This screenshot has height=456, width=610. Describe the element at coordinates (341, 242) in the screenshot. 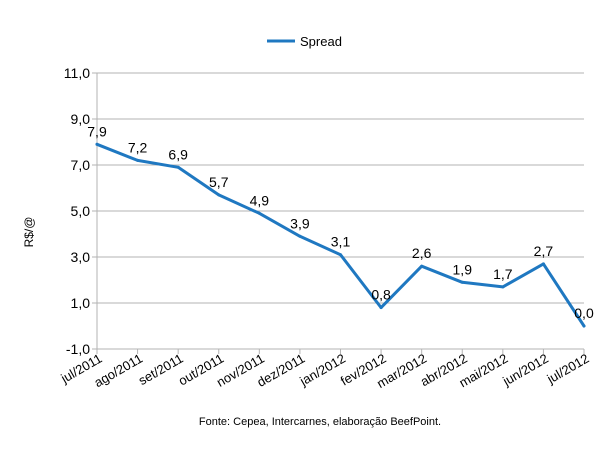

I see `data-label: 3,1` at that location.